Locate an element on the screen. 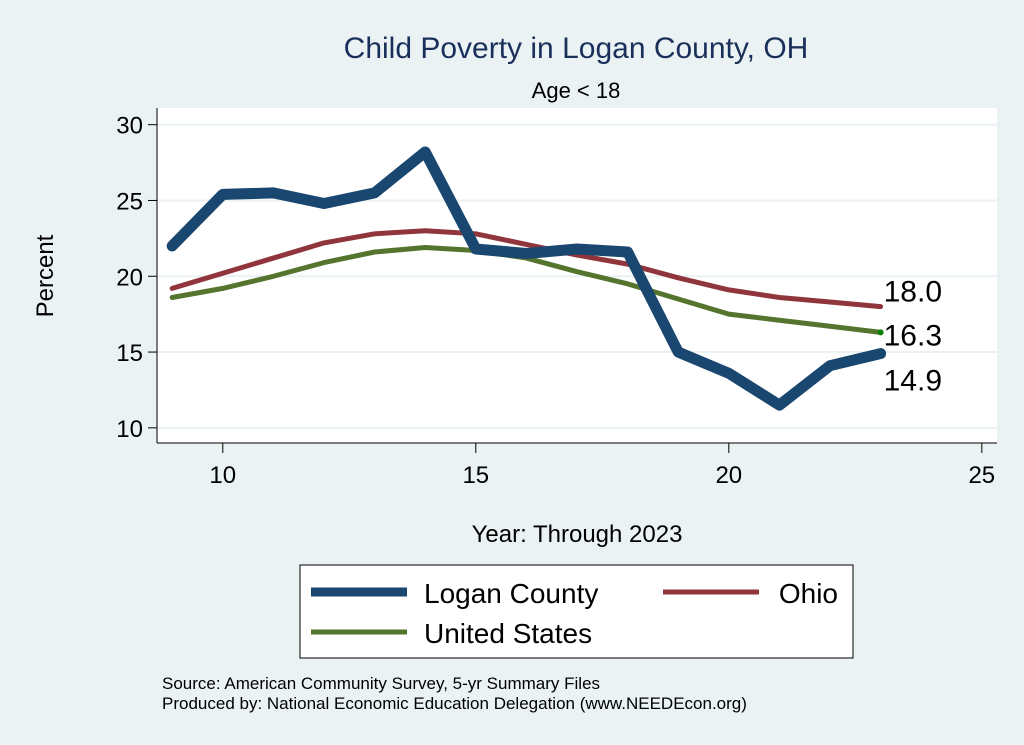  x-tick-label-10: 10 is located at coordinates (222, 475).